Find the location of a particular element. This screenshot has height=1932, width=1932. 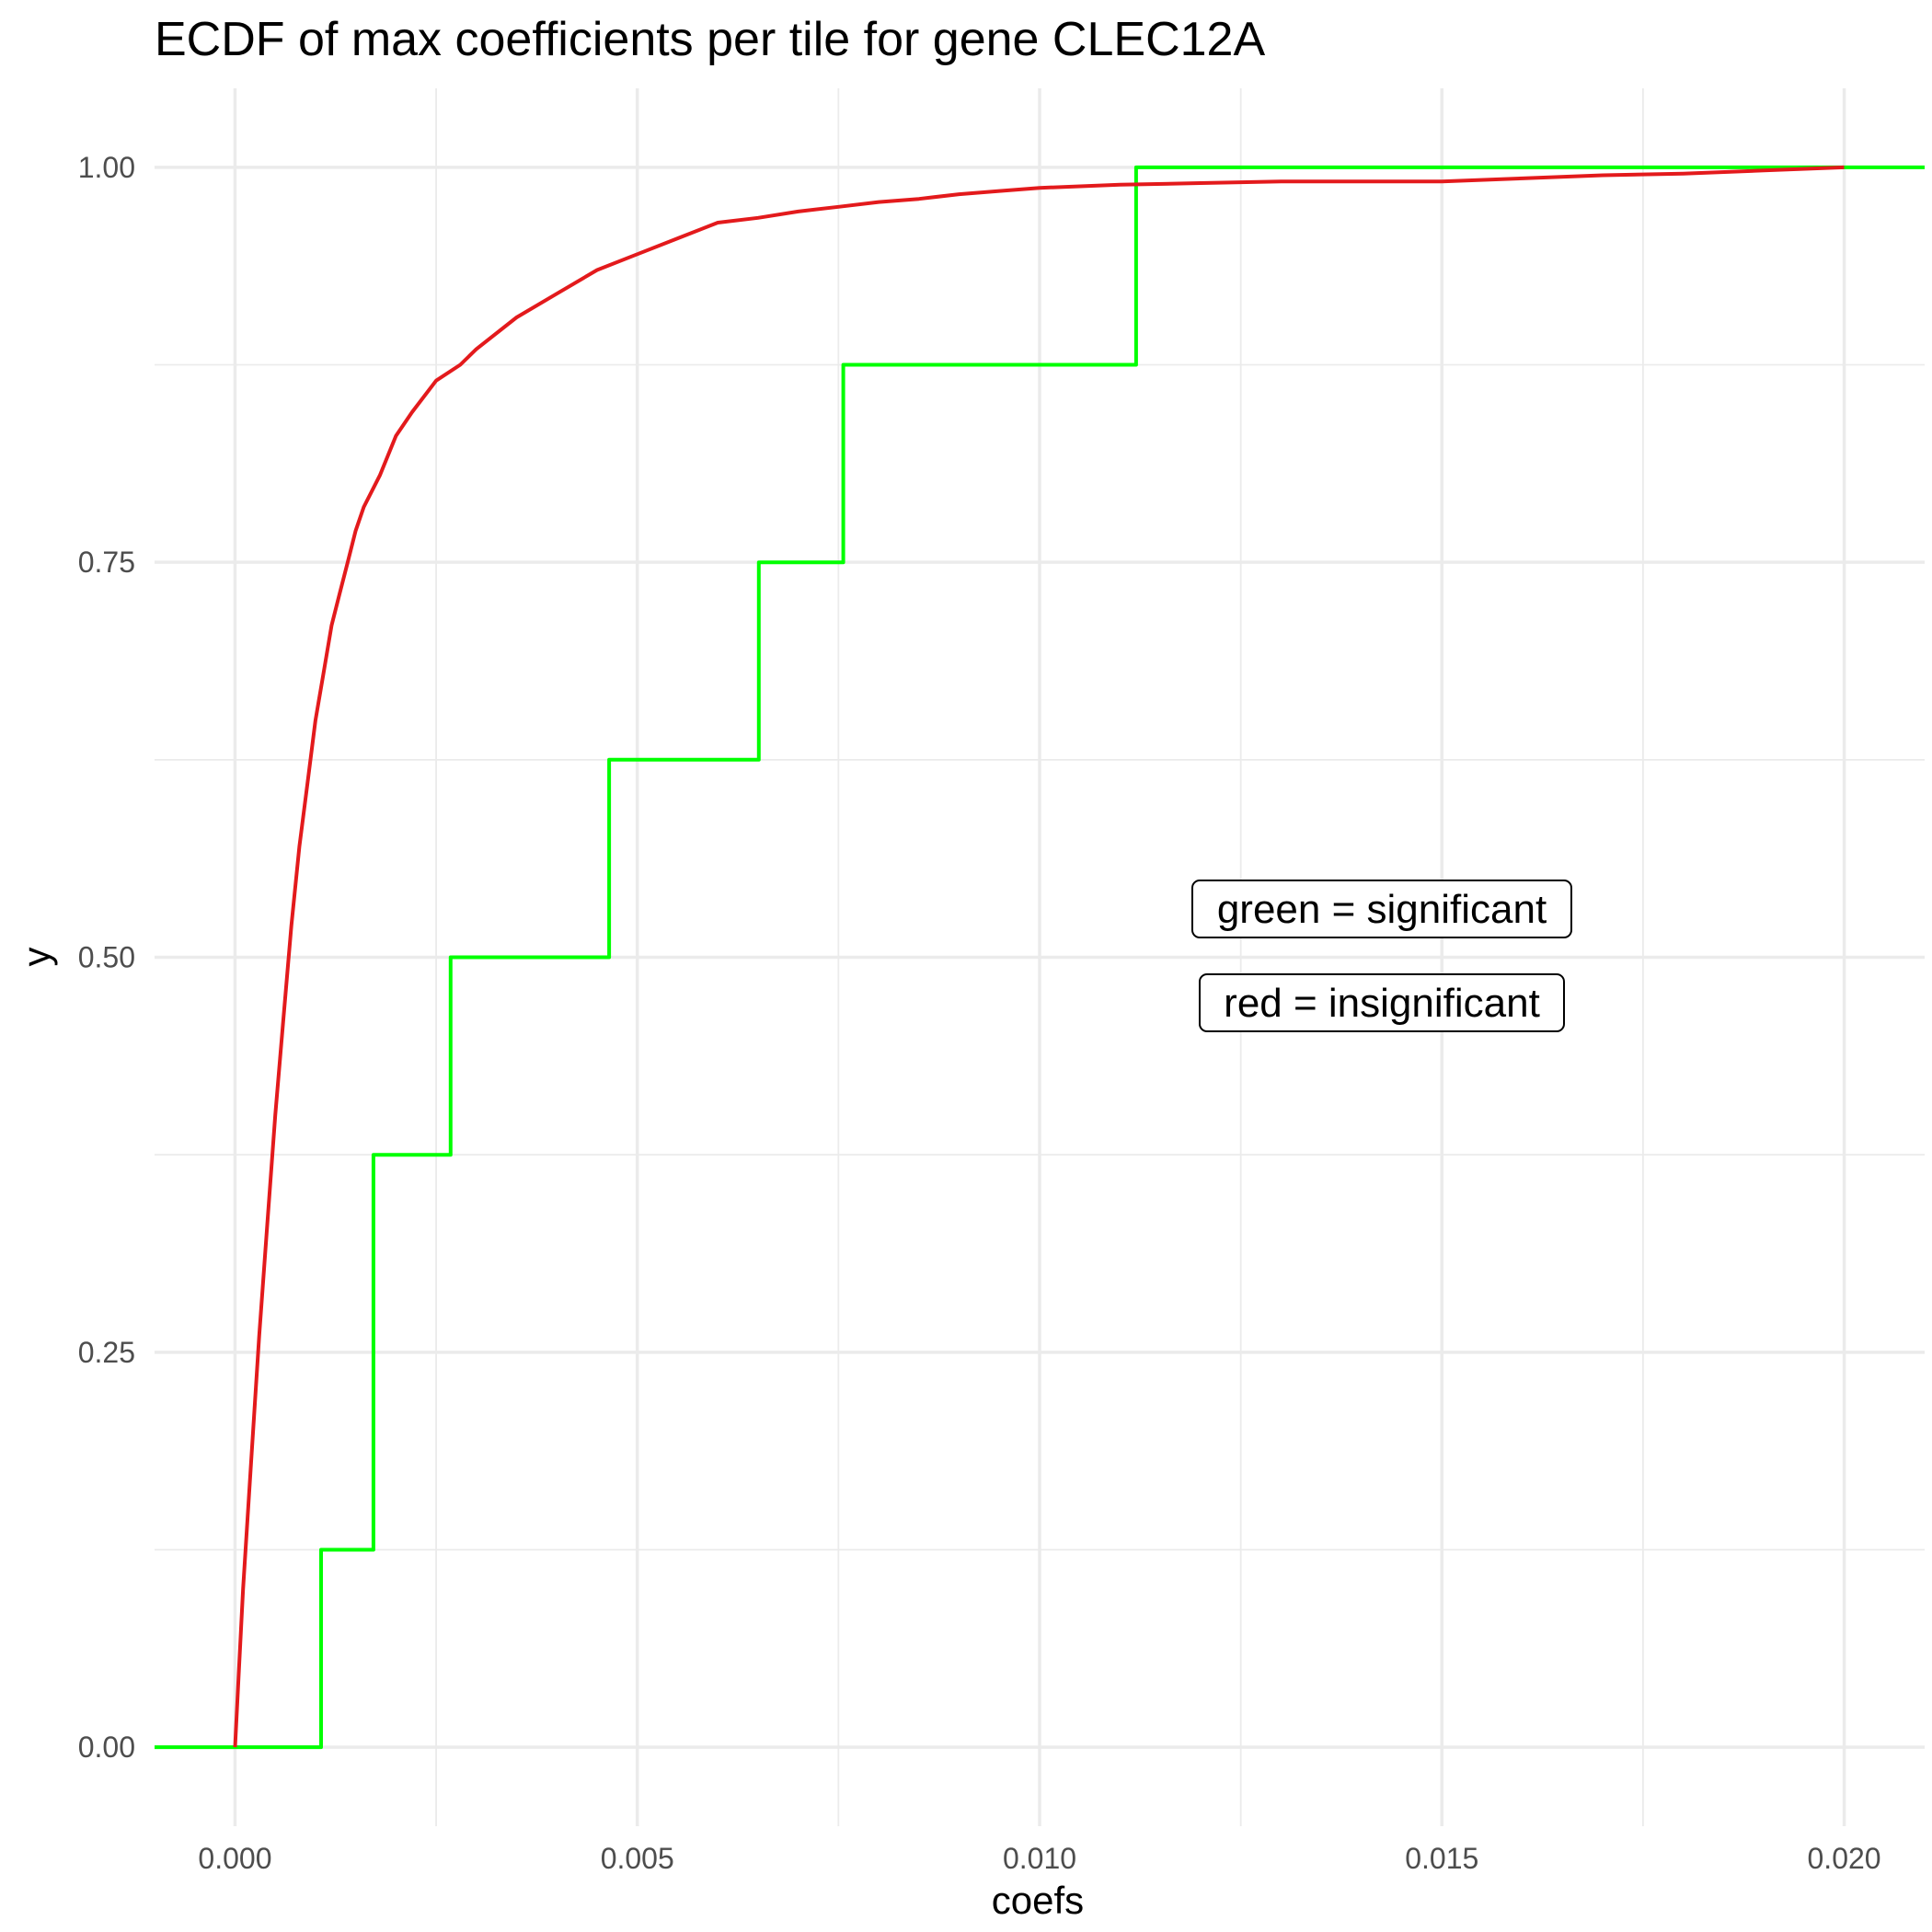

x-tick-label: 0.005 is located at coordinates (637, 1858).